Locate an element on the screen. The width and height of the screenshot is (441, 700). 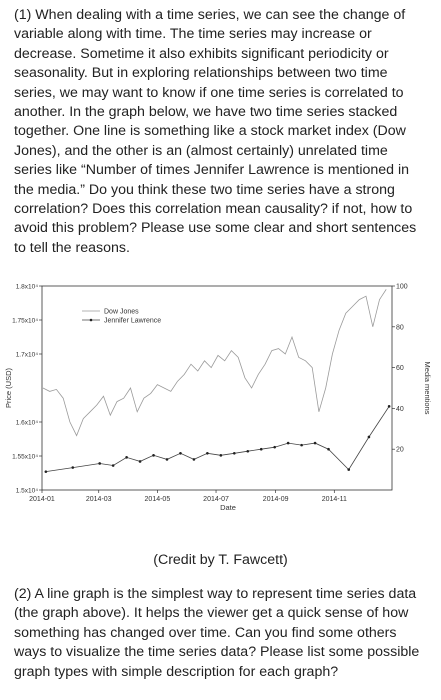
legend-label-jennifer-lawrence: Jennifer Lawrence is located at coordinates (132, 321).